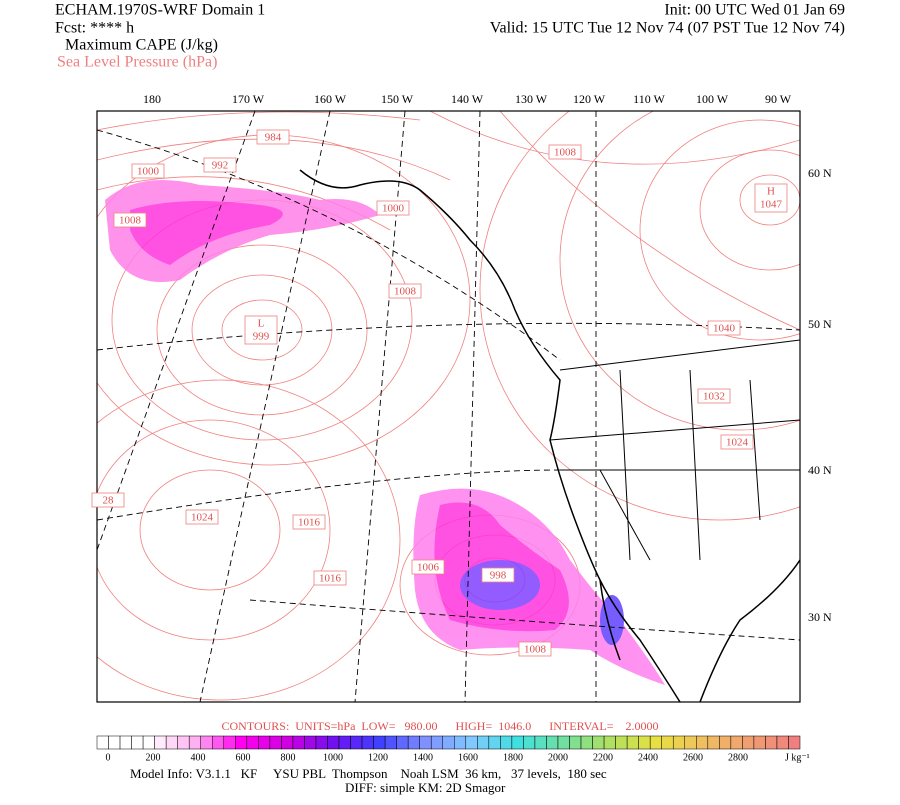  Describe the element at coordinates (771, 192) in the screenshot. I see `pressure-center-symbol: H` at that location.